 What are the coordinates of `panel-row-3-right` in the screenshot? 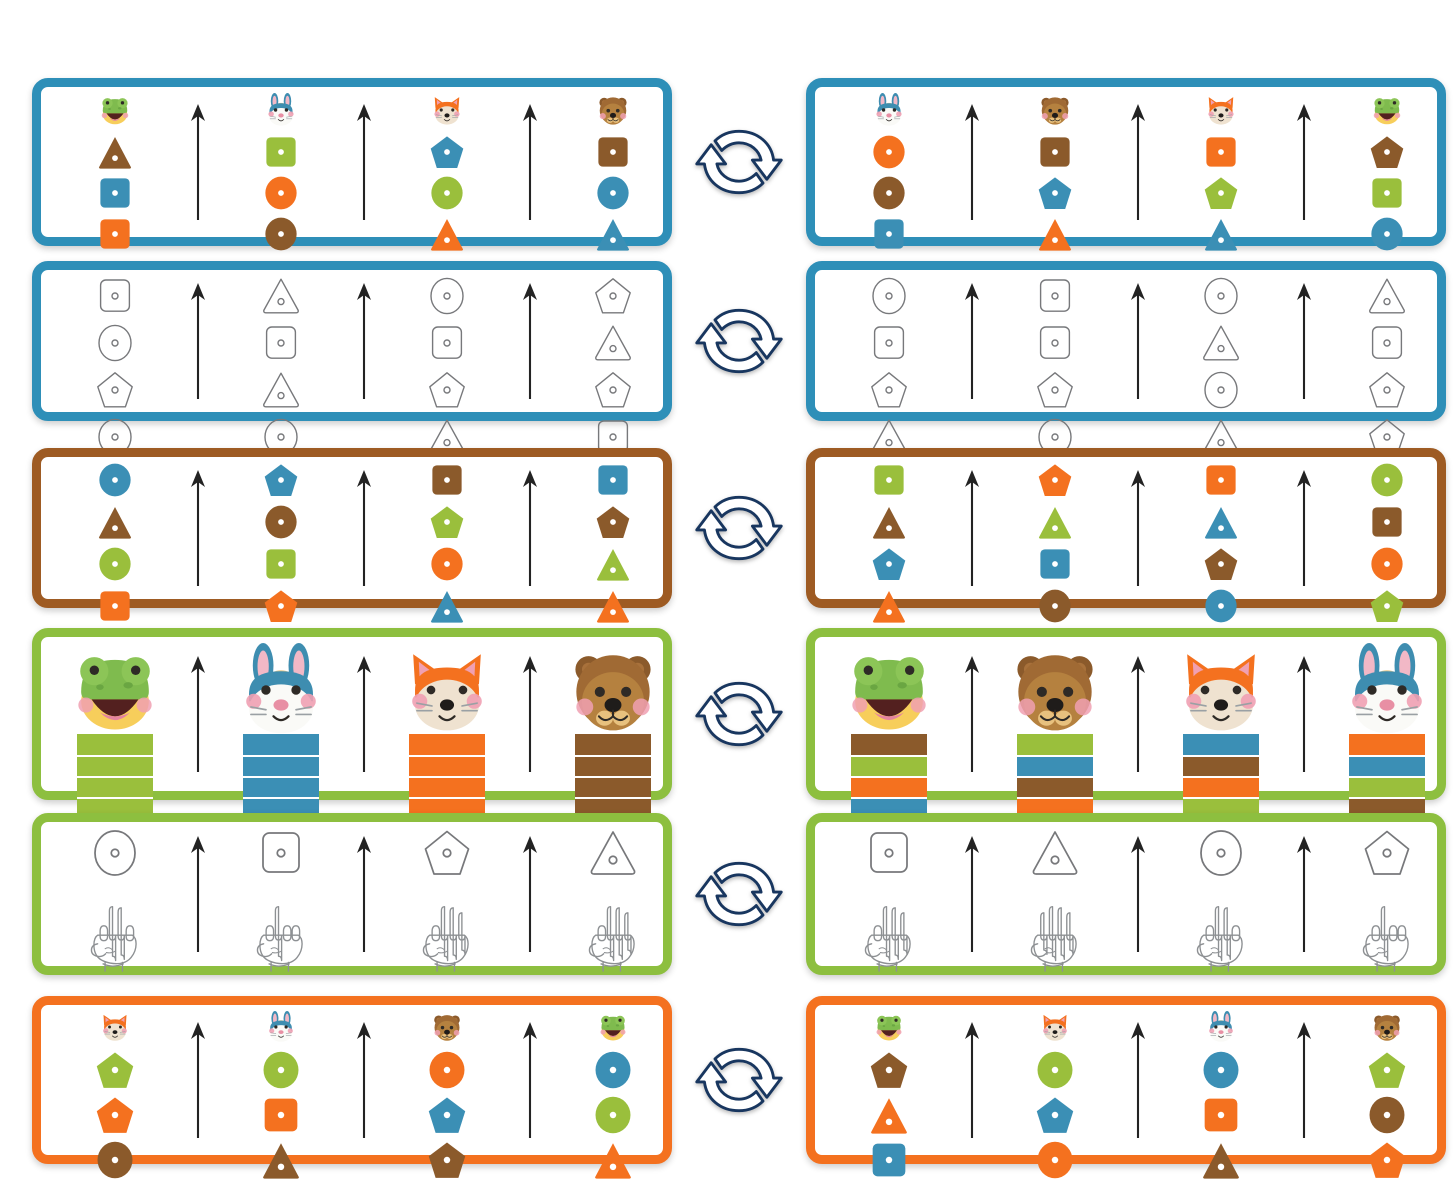 It's located at (1126, 535).